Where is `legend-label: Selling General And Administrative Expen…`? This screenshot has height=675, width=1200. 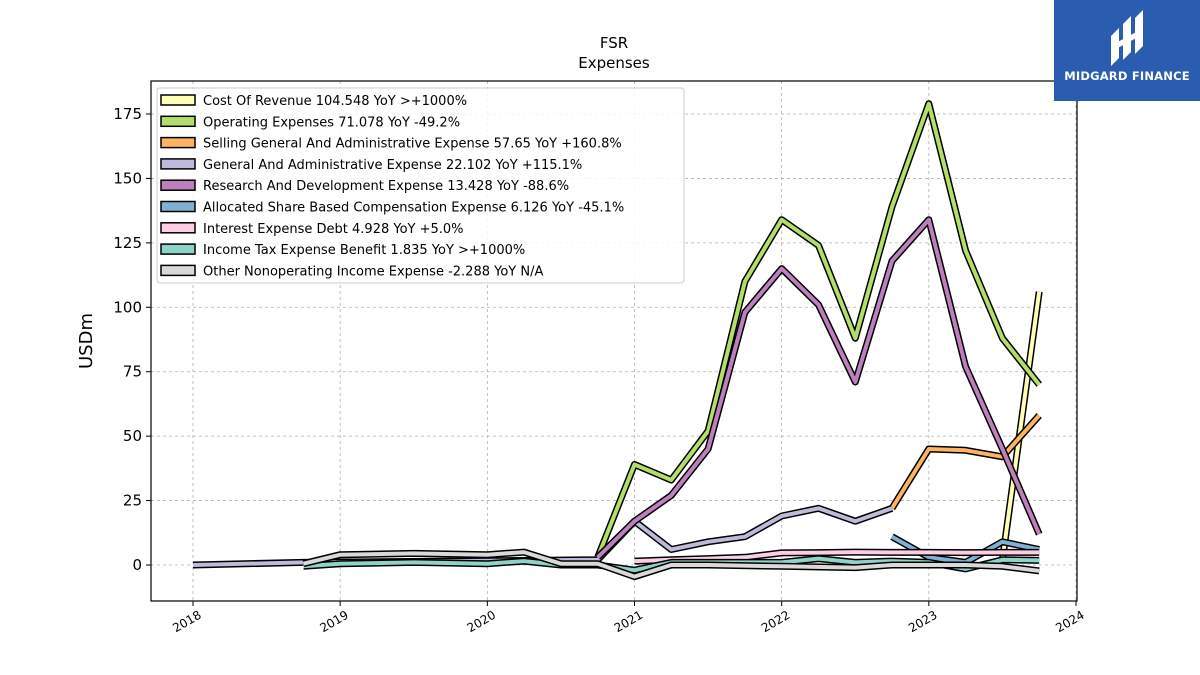 legend-label: Selling General And Administrative Expen… is located at coordinates (412, 144).